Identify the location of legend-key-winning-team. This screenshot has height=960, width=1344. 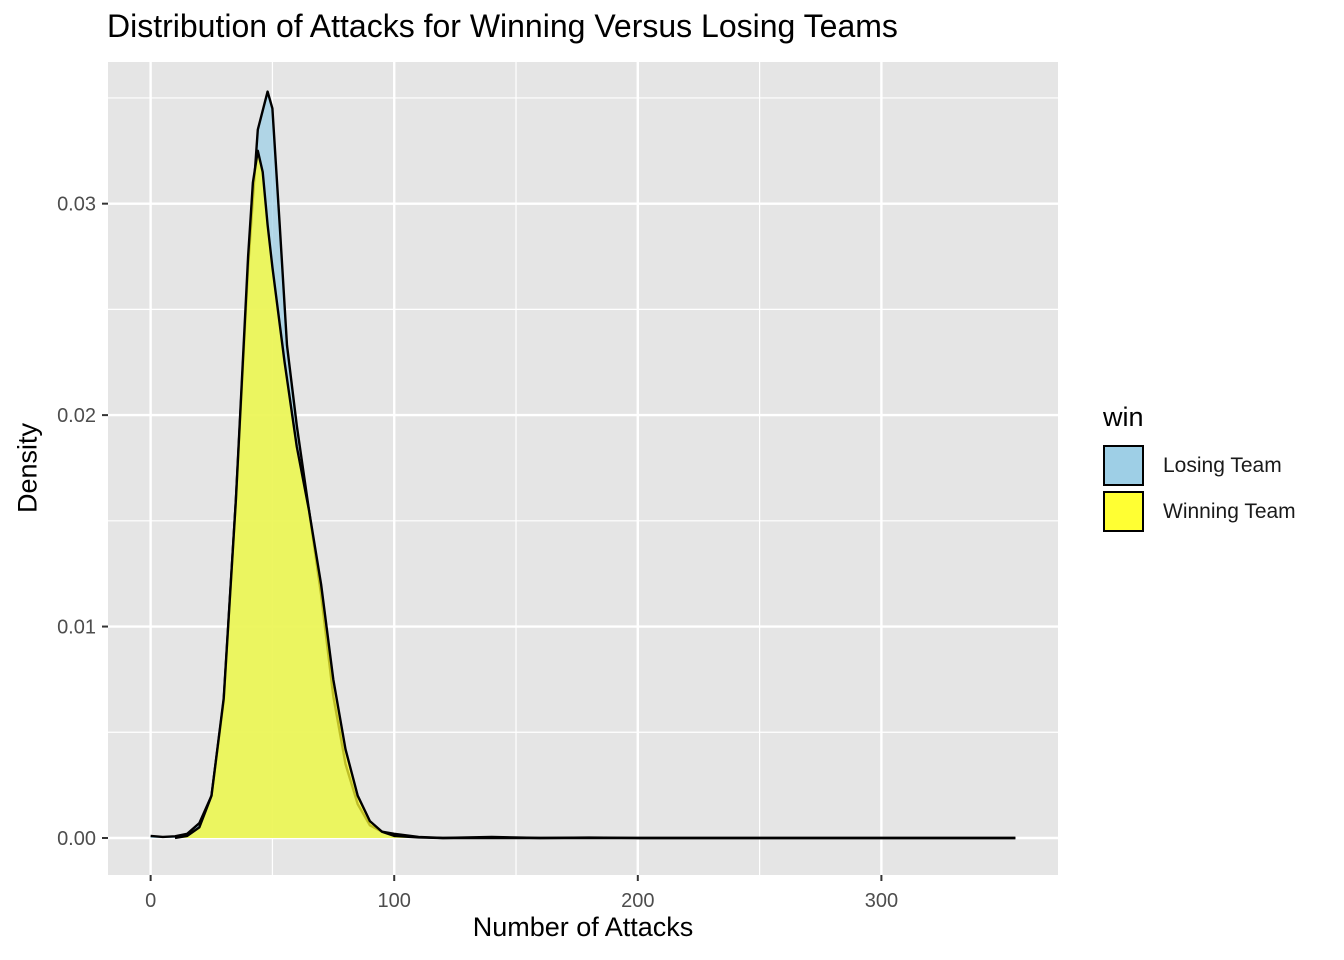
(1123, 511).